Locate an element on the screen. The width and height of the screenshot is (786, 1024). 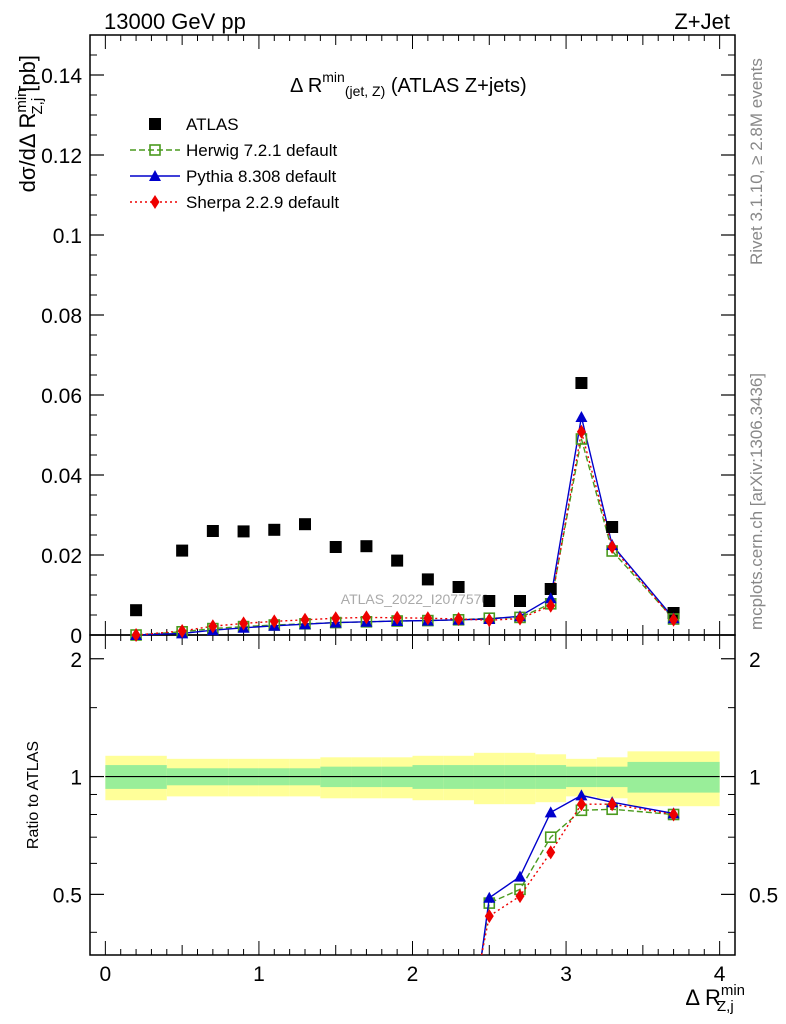
ratio-uncertainty-bands is located at coordinates (412, 779).